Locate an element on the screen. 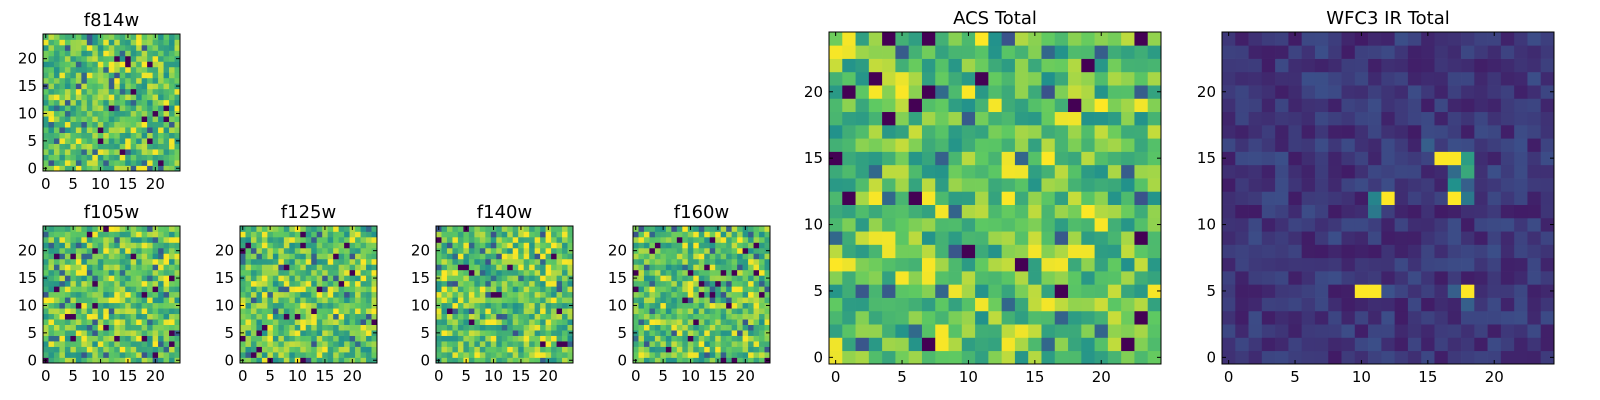 The height and width of the screenshot is (400, 1600). y-tick-label: 10 is located at coordinates (27, 113).